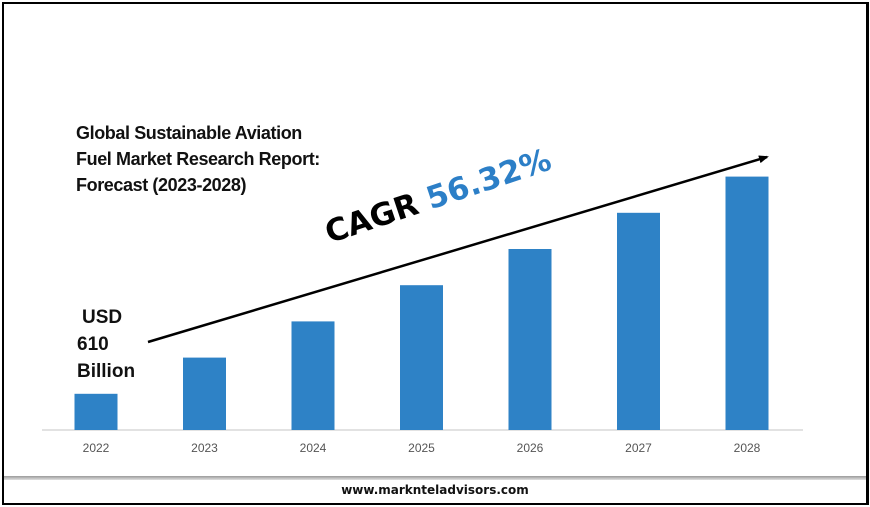  Describe the element at coordinates (530, 448) in the screenshot. I see `x-tick-label: 2026` at that location.